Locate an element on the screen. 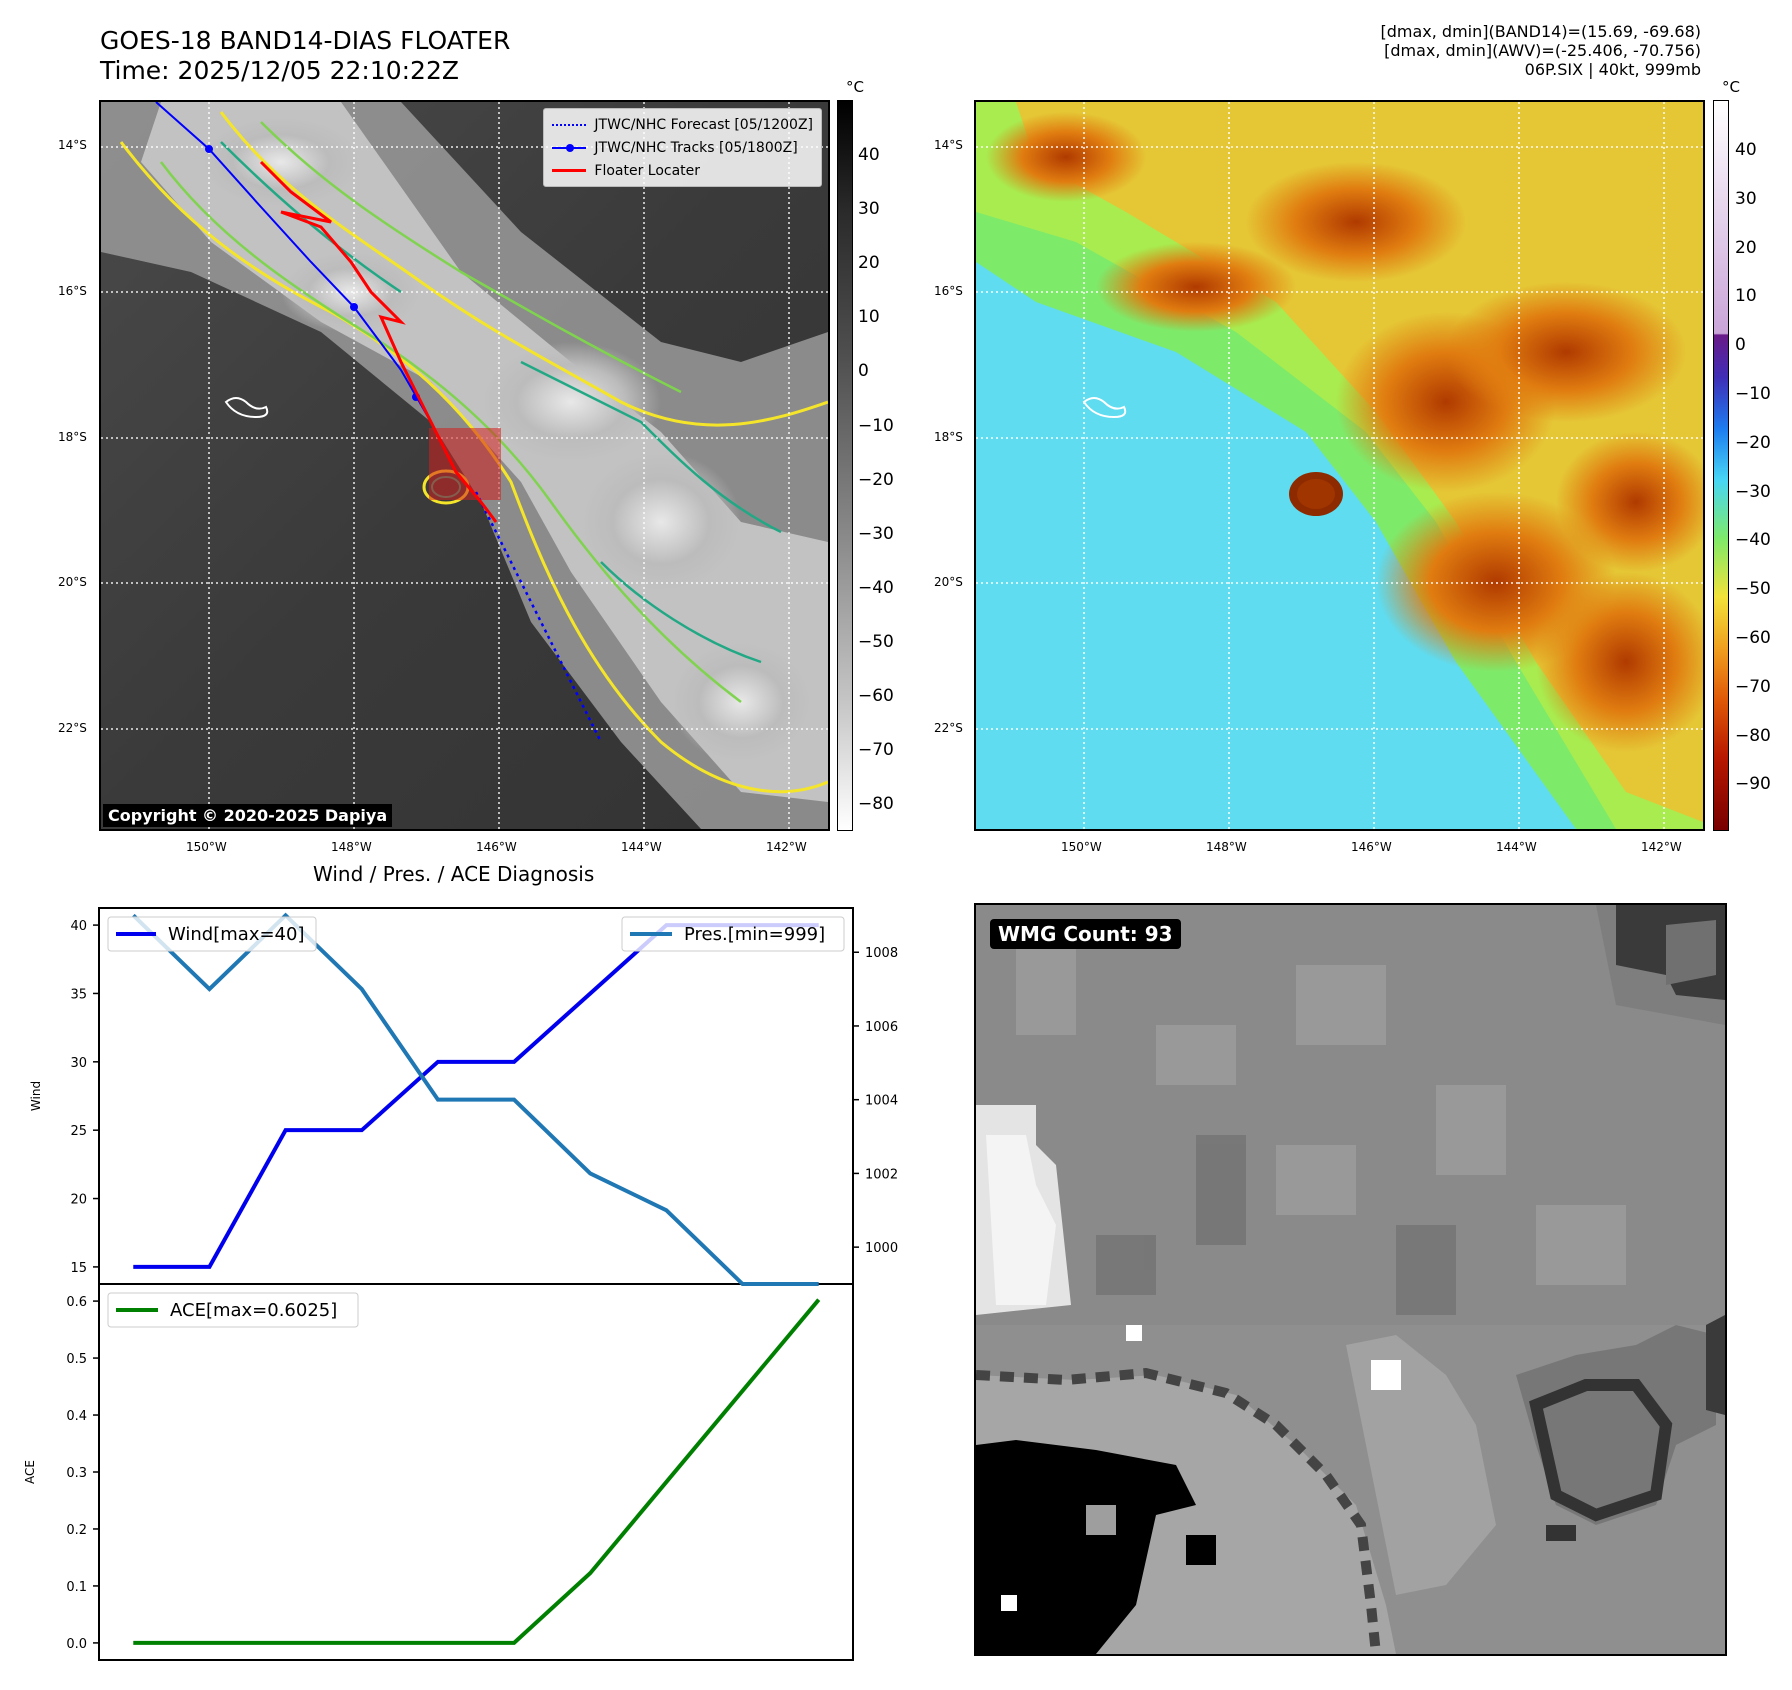  ace-tick-label: 0.6 is located at coordinates (76, 1302).